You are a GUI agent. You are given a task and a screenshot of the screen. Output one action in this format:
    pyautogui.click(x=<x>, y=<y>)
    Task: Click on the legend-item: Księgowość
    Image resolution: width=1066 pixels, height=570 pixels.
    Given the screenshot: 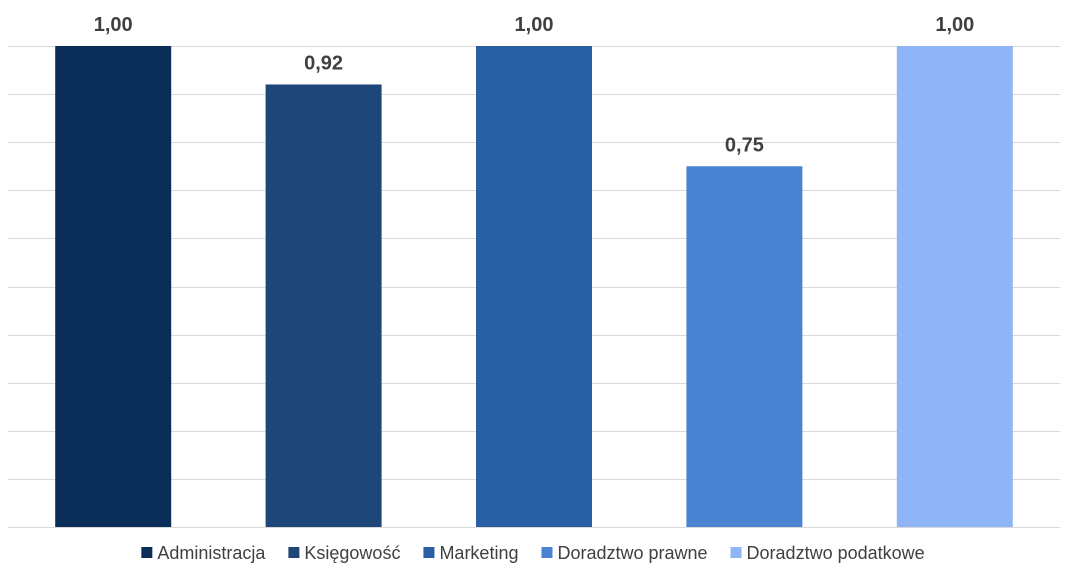 What is the action you would take?
    pyautogui.click(x=344, y=553)
    